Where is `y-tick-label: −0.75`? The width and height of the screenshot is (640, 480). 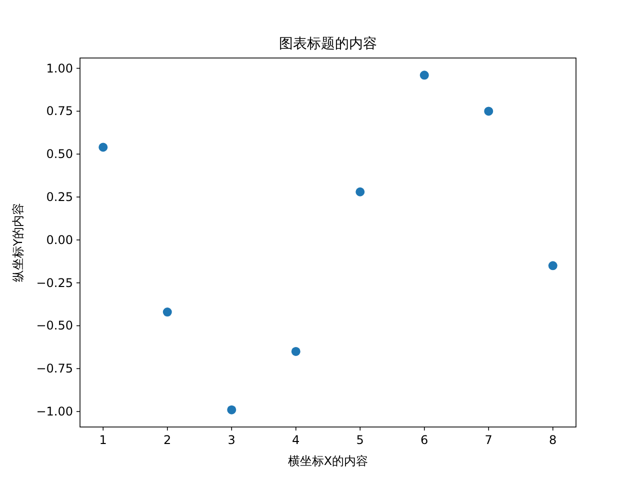 y-tick-label: −0.75 is located at coordinates (54, 369).